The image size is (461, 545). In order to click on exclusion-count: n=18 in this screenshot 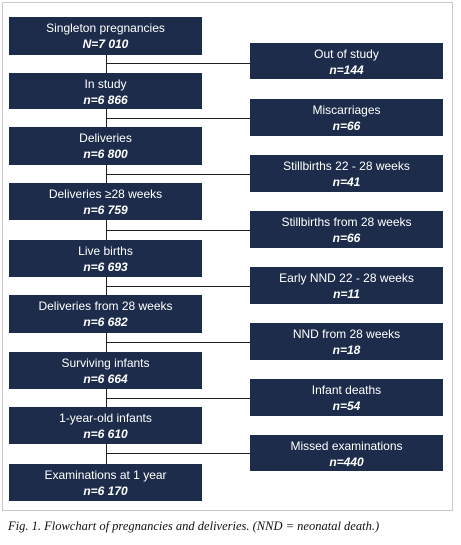, I will do `click(346, 350)`.